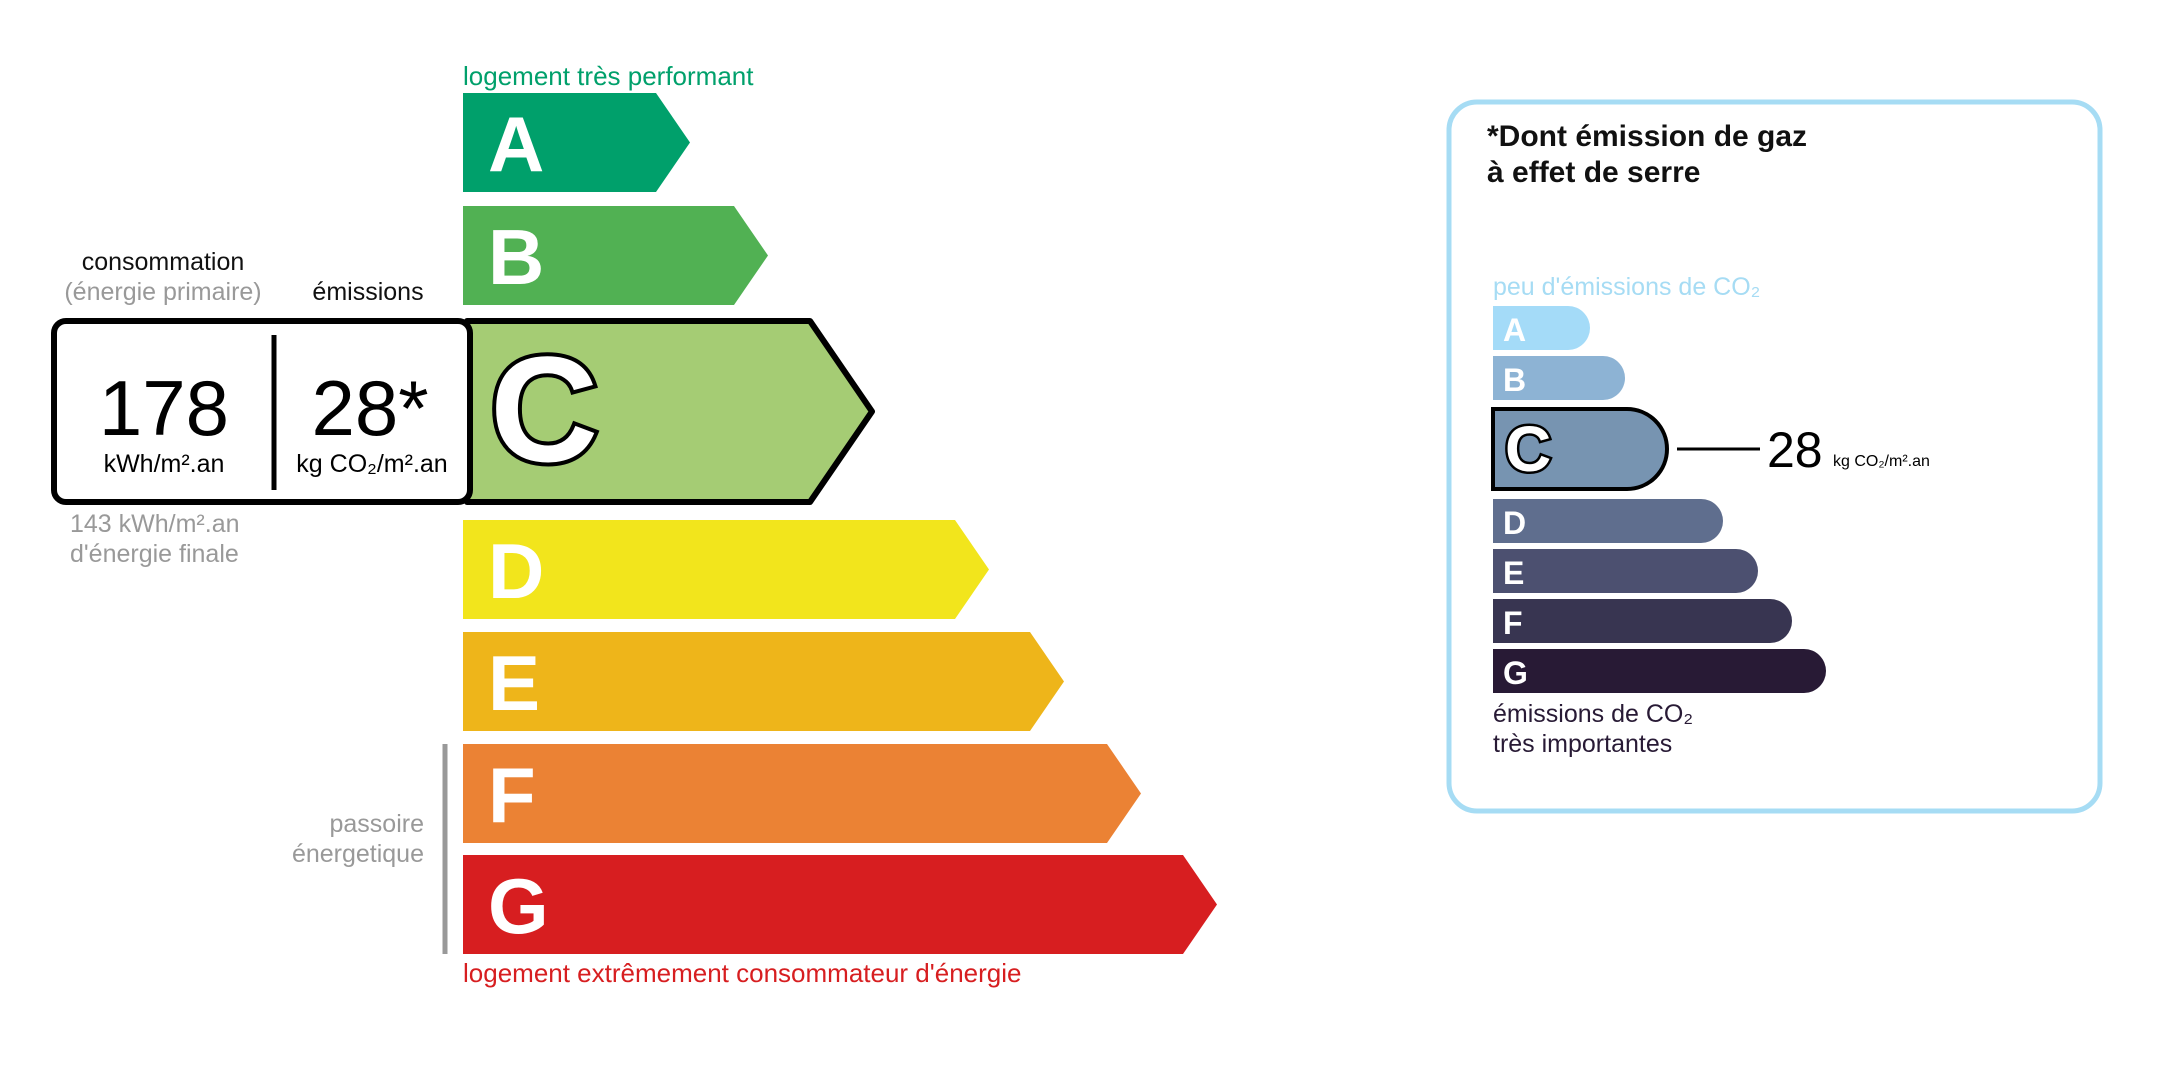 The image size is (2169, 1079). What do you see at coordinates (1593, 714) in the screenshot?
I see `ges-bottom-label-line1: émissions de CO₂` at bounding box center [1593, 714].